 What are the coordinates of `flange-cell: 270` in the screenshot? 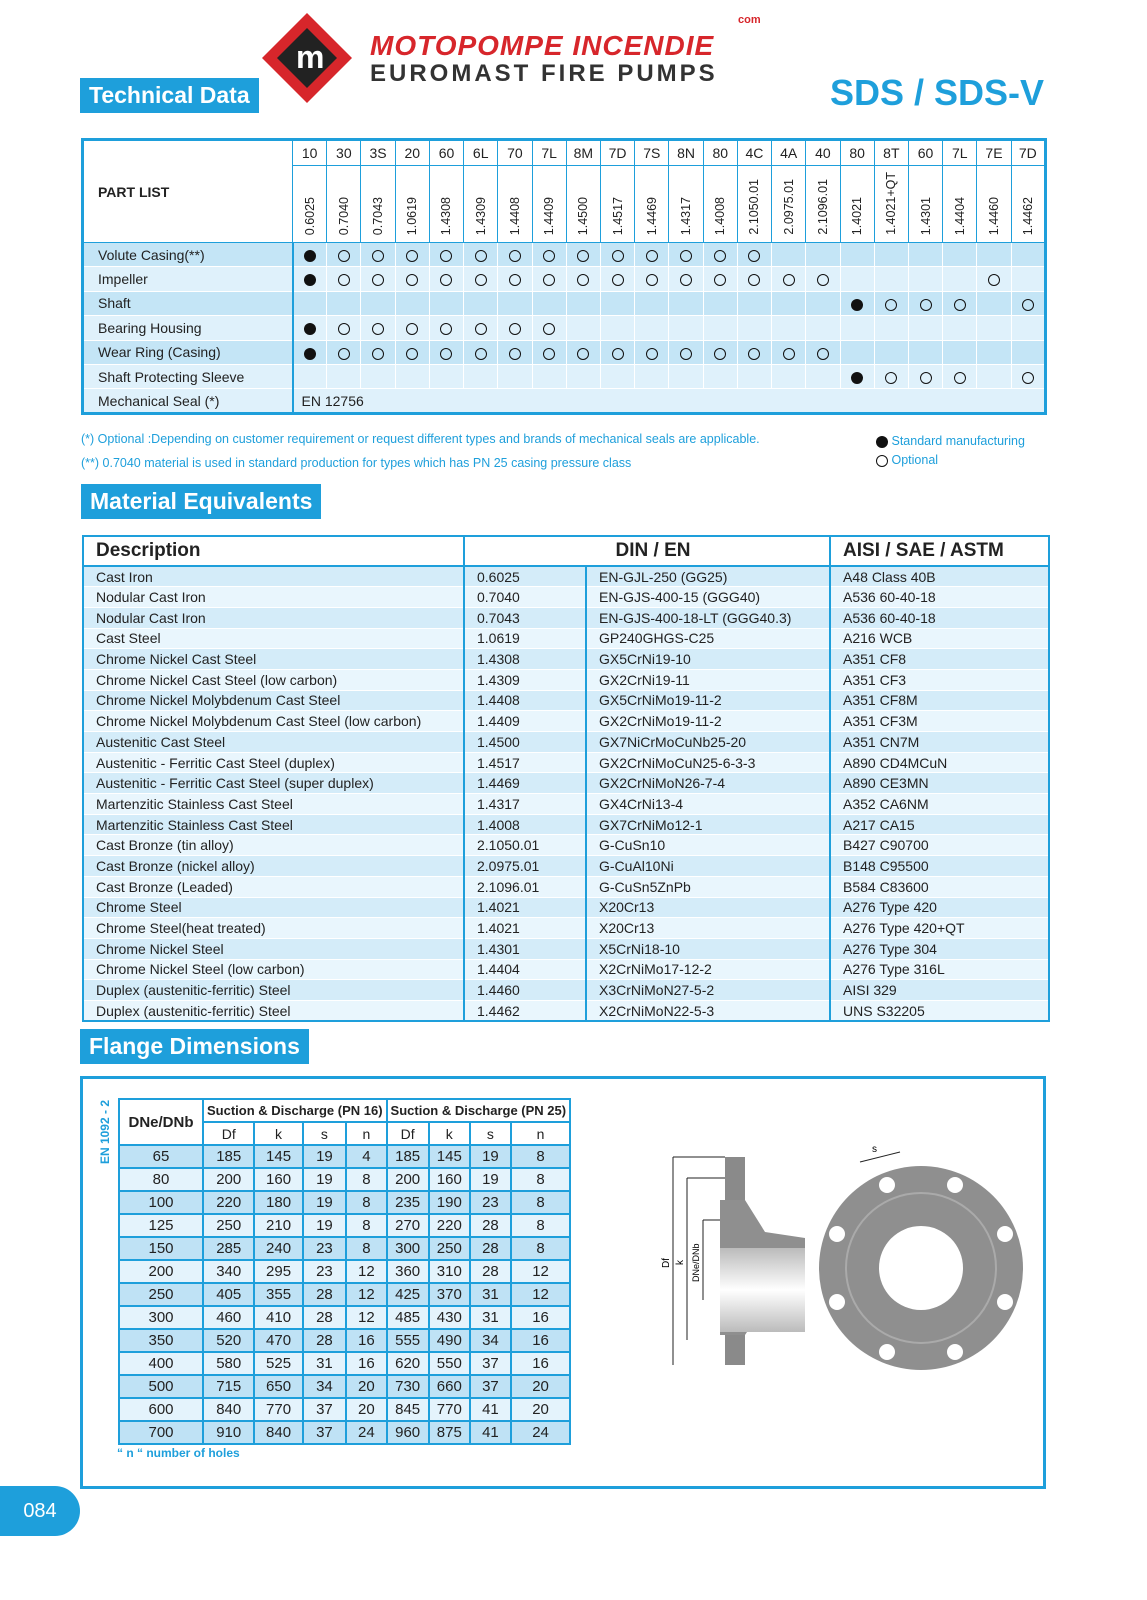 It's located at (407, 1225).